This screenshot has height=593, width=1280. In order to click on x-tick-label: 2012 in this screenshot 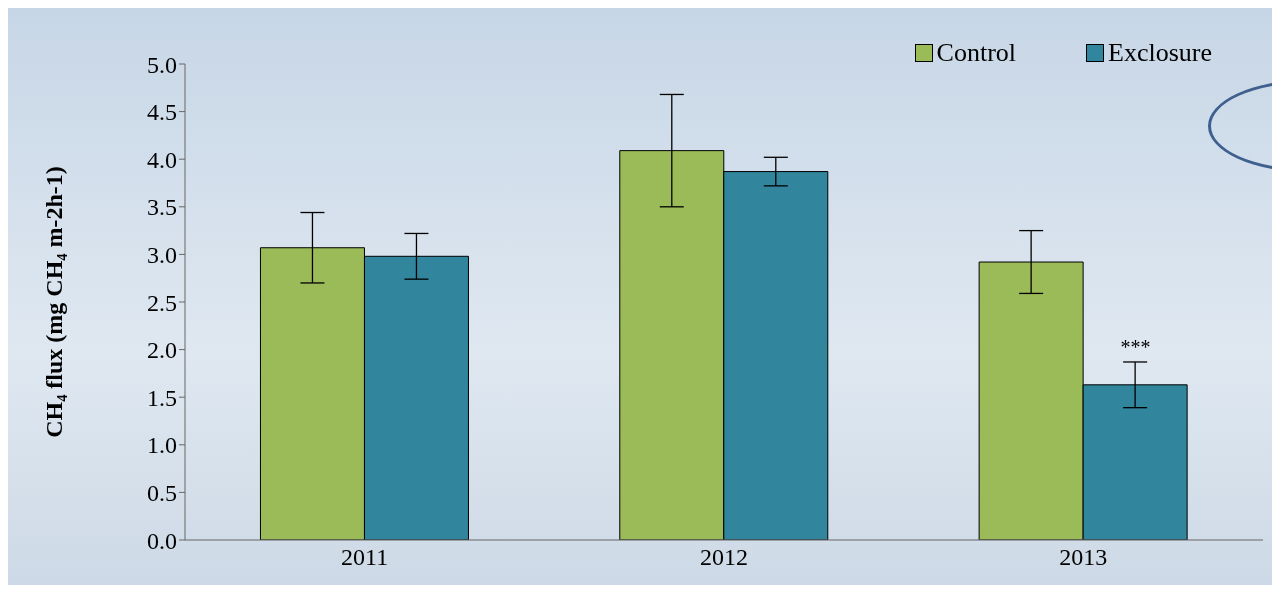, I will do `click(724, 557)`.